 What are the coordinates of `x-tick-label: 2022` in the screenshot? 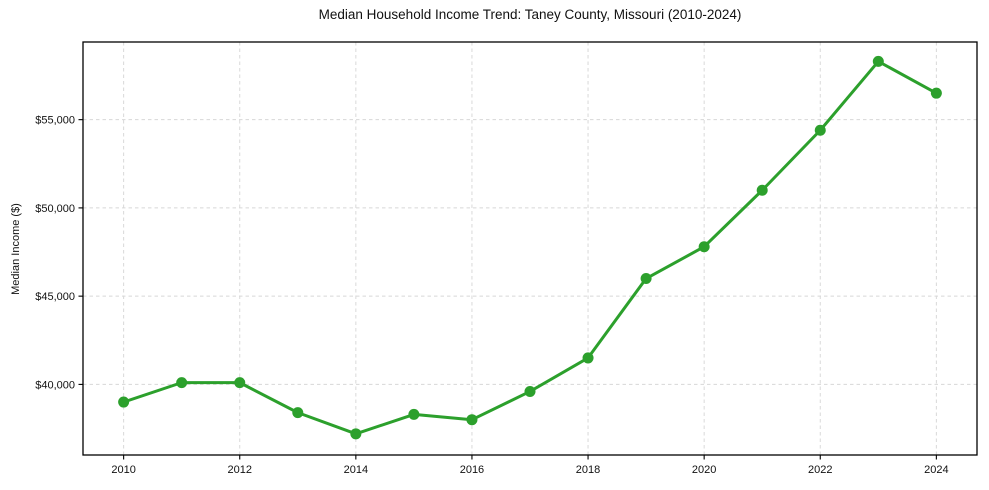 It's located at (820, 470).